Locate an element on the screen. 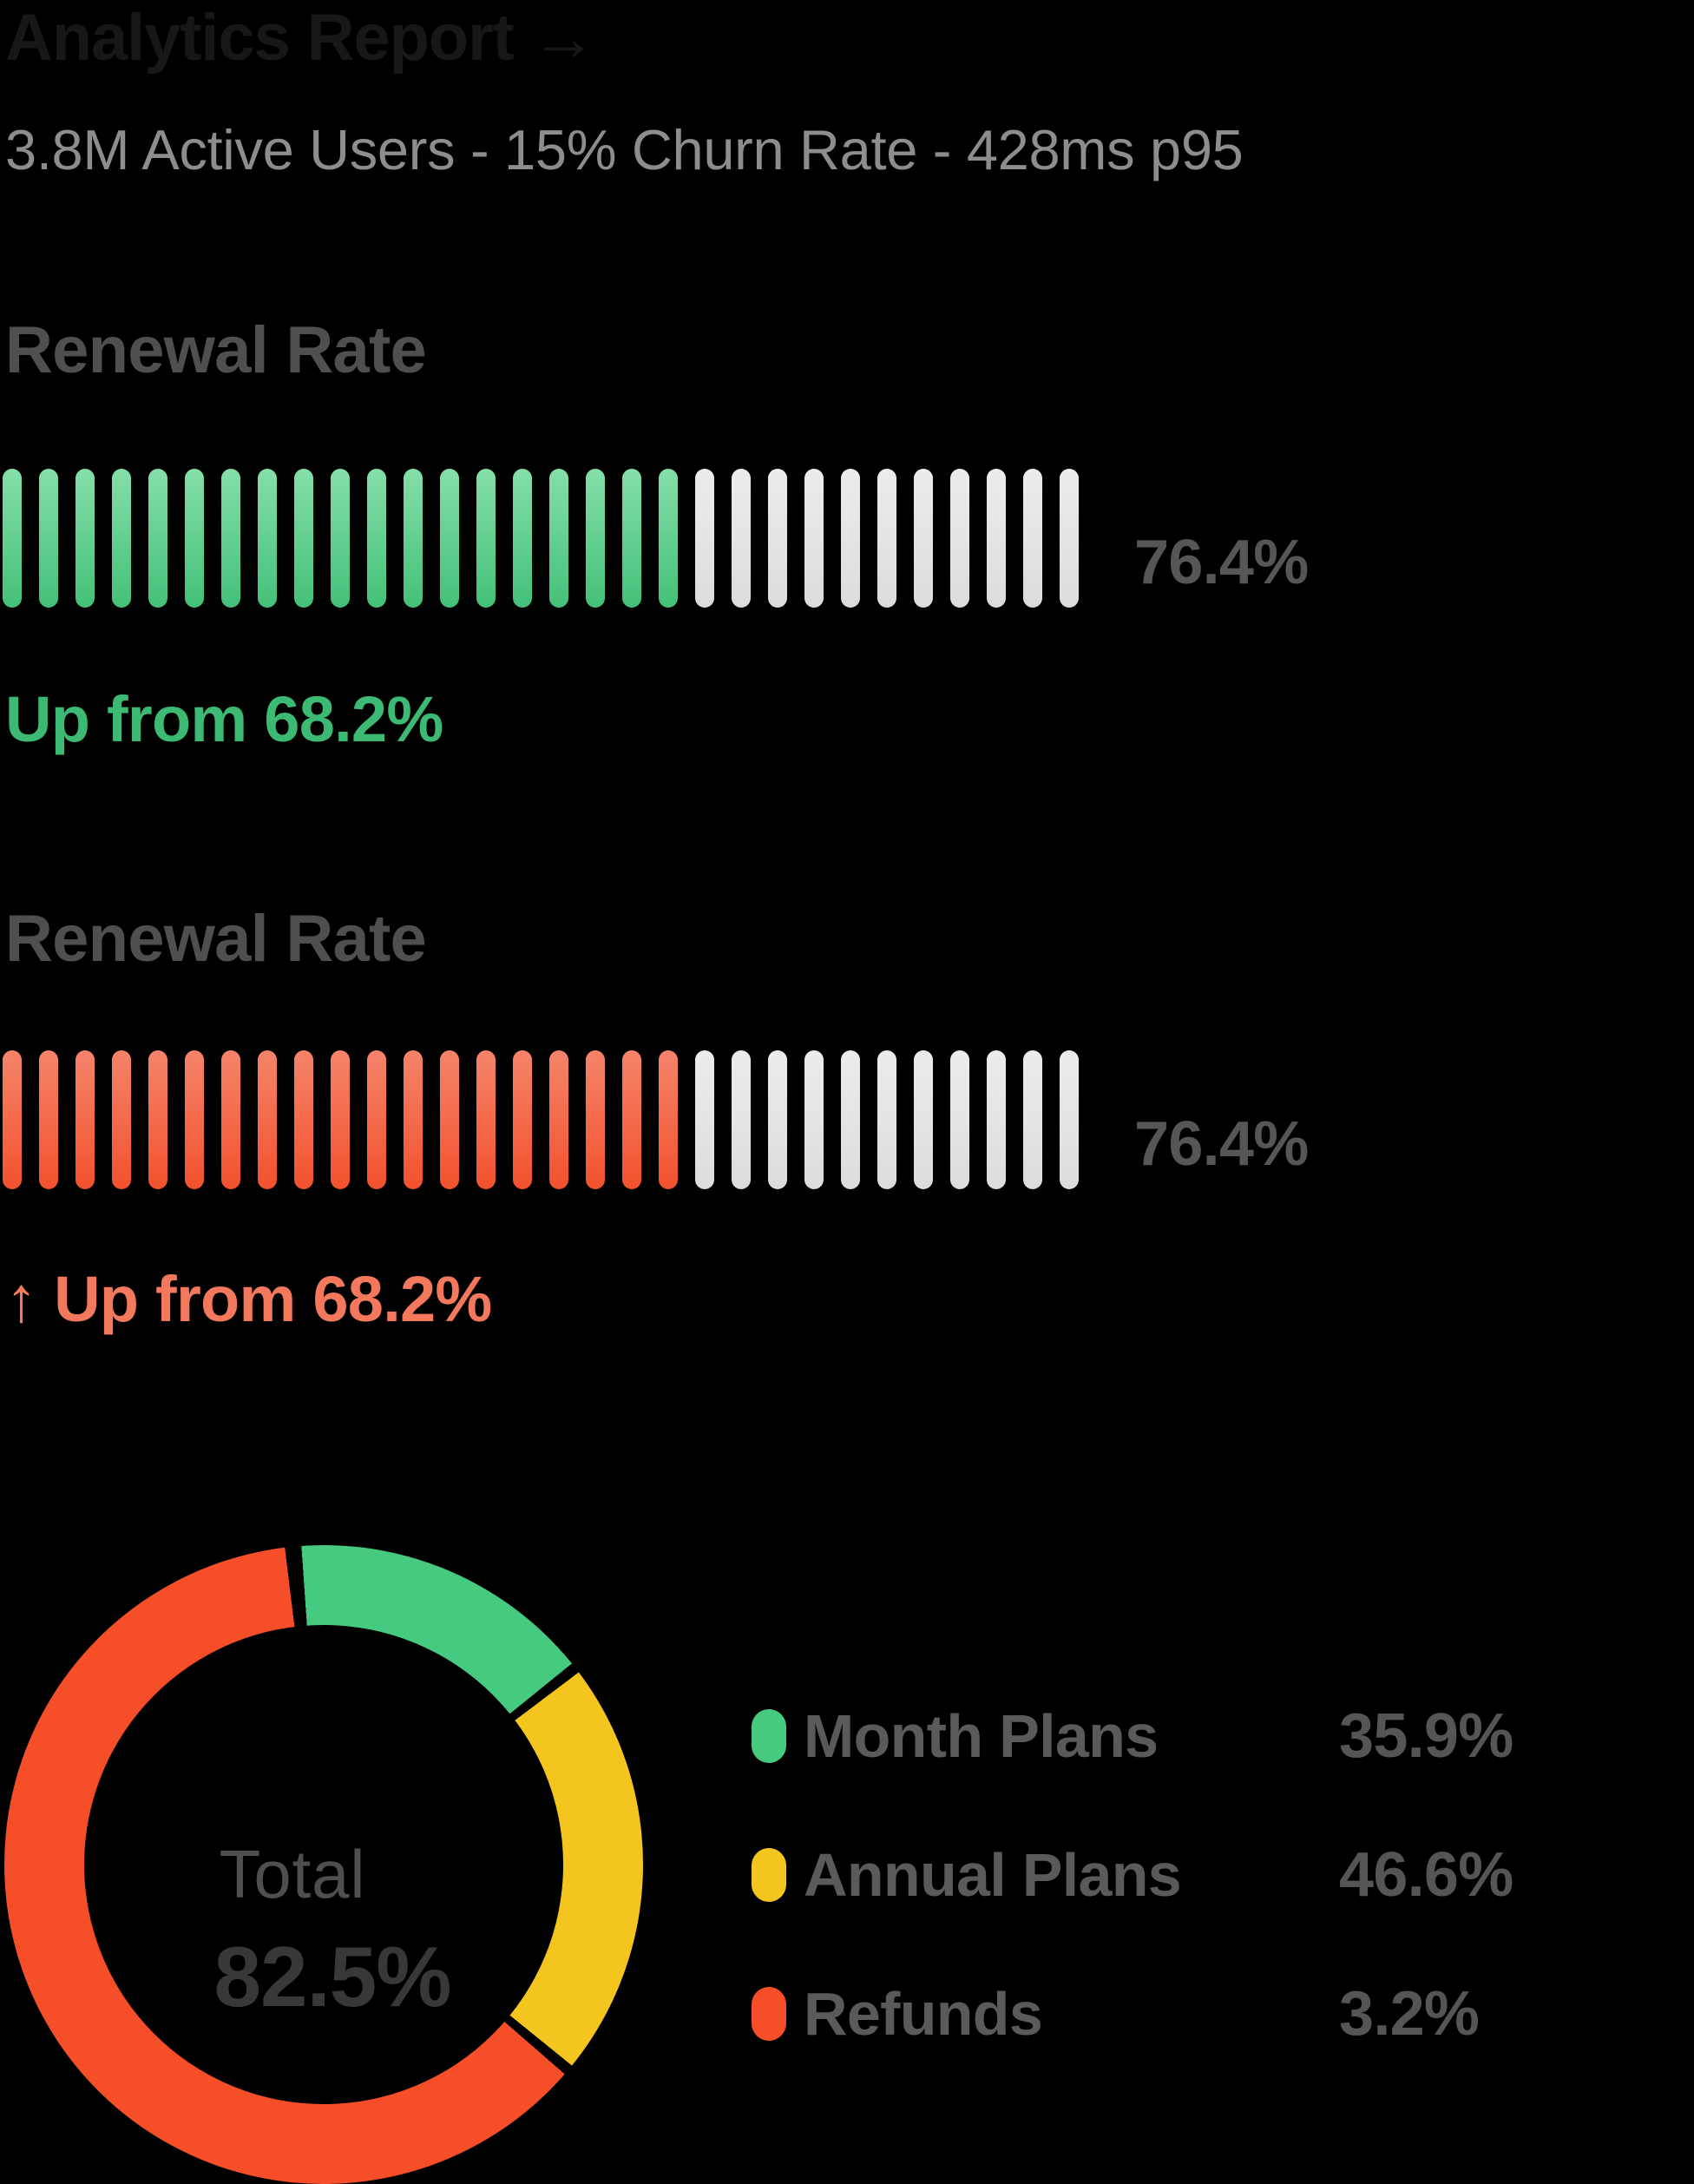  legend-row-month-plans: Month Plans 35.9% is located at coordinates (1181, 1736).